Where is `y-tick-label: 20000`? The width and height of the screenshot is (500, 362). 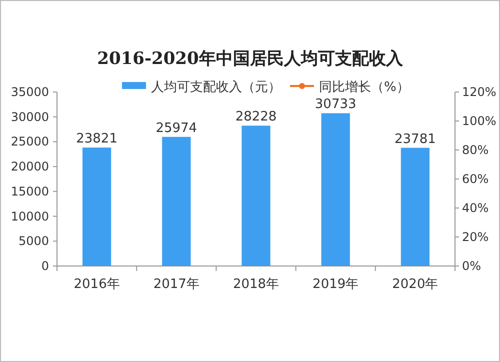
y-tick-label: 20000 is located at coordinates (29, 167).